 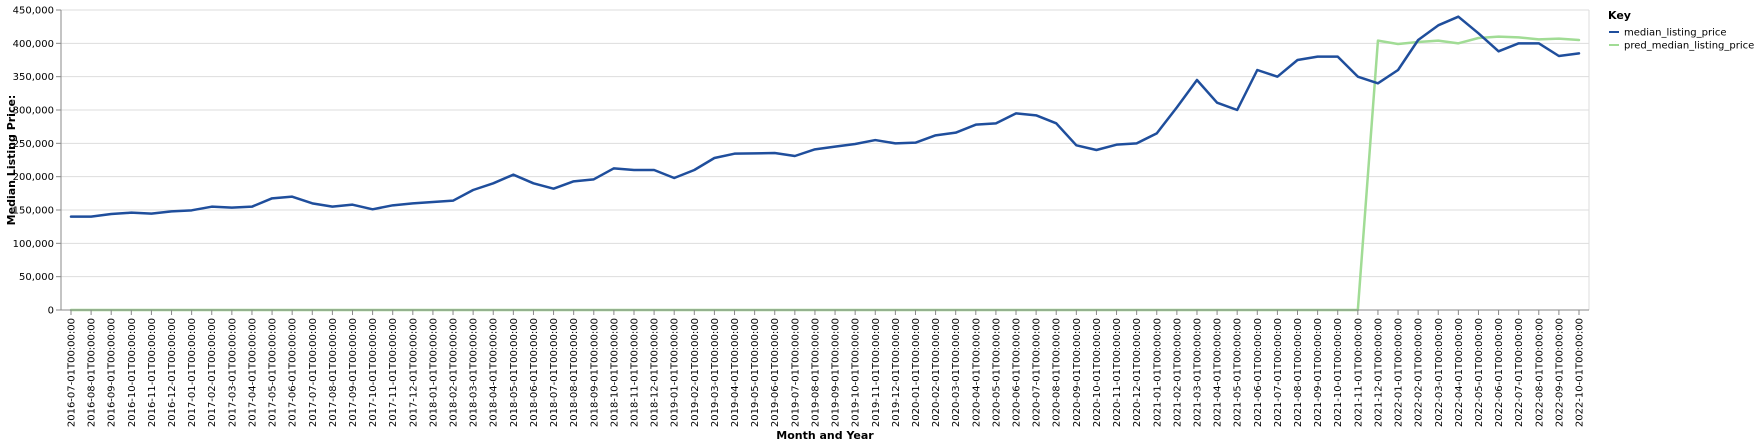 I want to click on x-tick-label: 2018-07-01T00:00:00, so click(x=554, y=372).